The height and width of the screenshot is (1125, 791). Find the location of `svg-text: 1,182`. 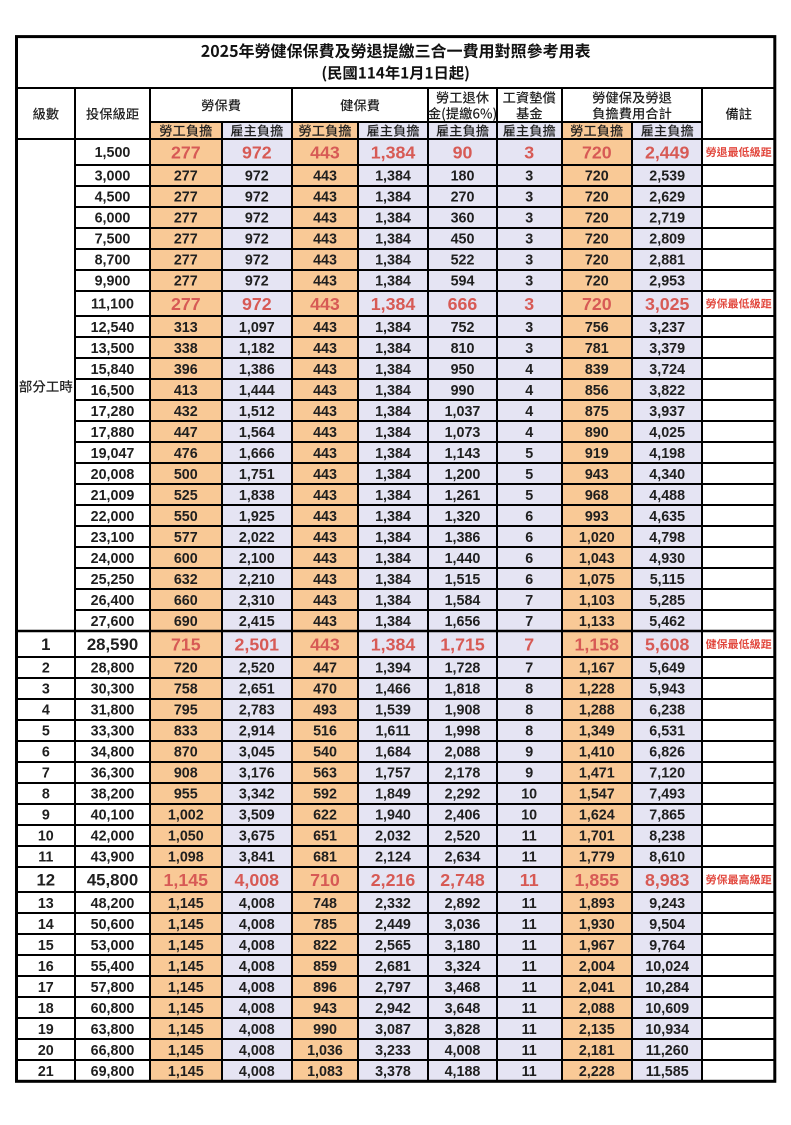

svg-text: 1,182 is located at coordinates (257, 349).